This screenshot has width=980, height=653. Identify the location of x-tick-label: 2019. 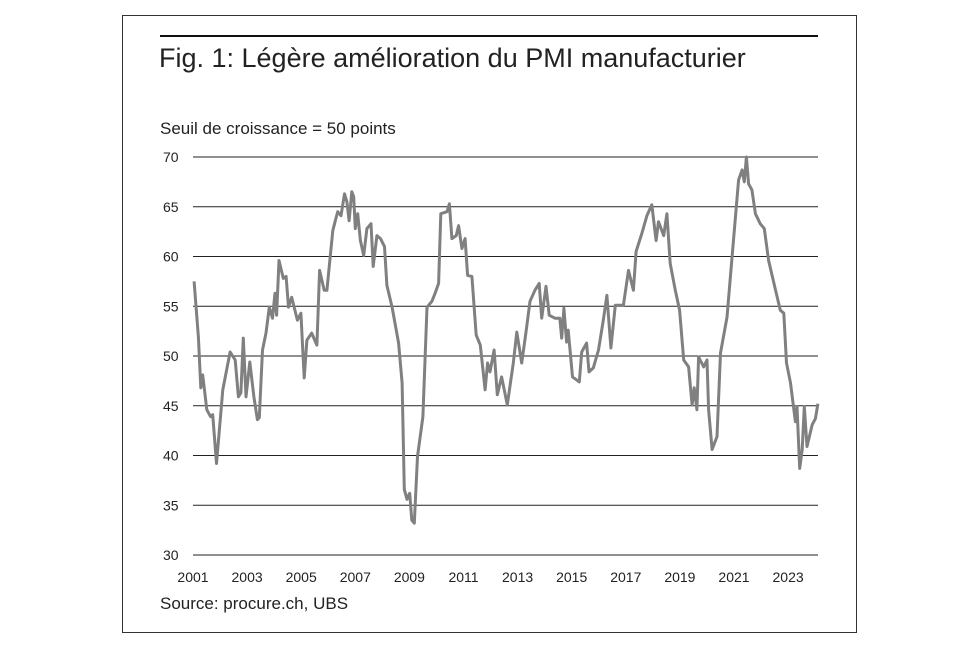
(679, 577).